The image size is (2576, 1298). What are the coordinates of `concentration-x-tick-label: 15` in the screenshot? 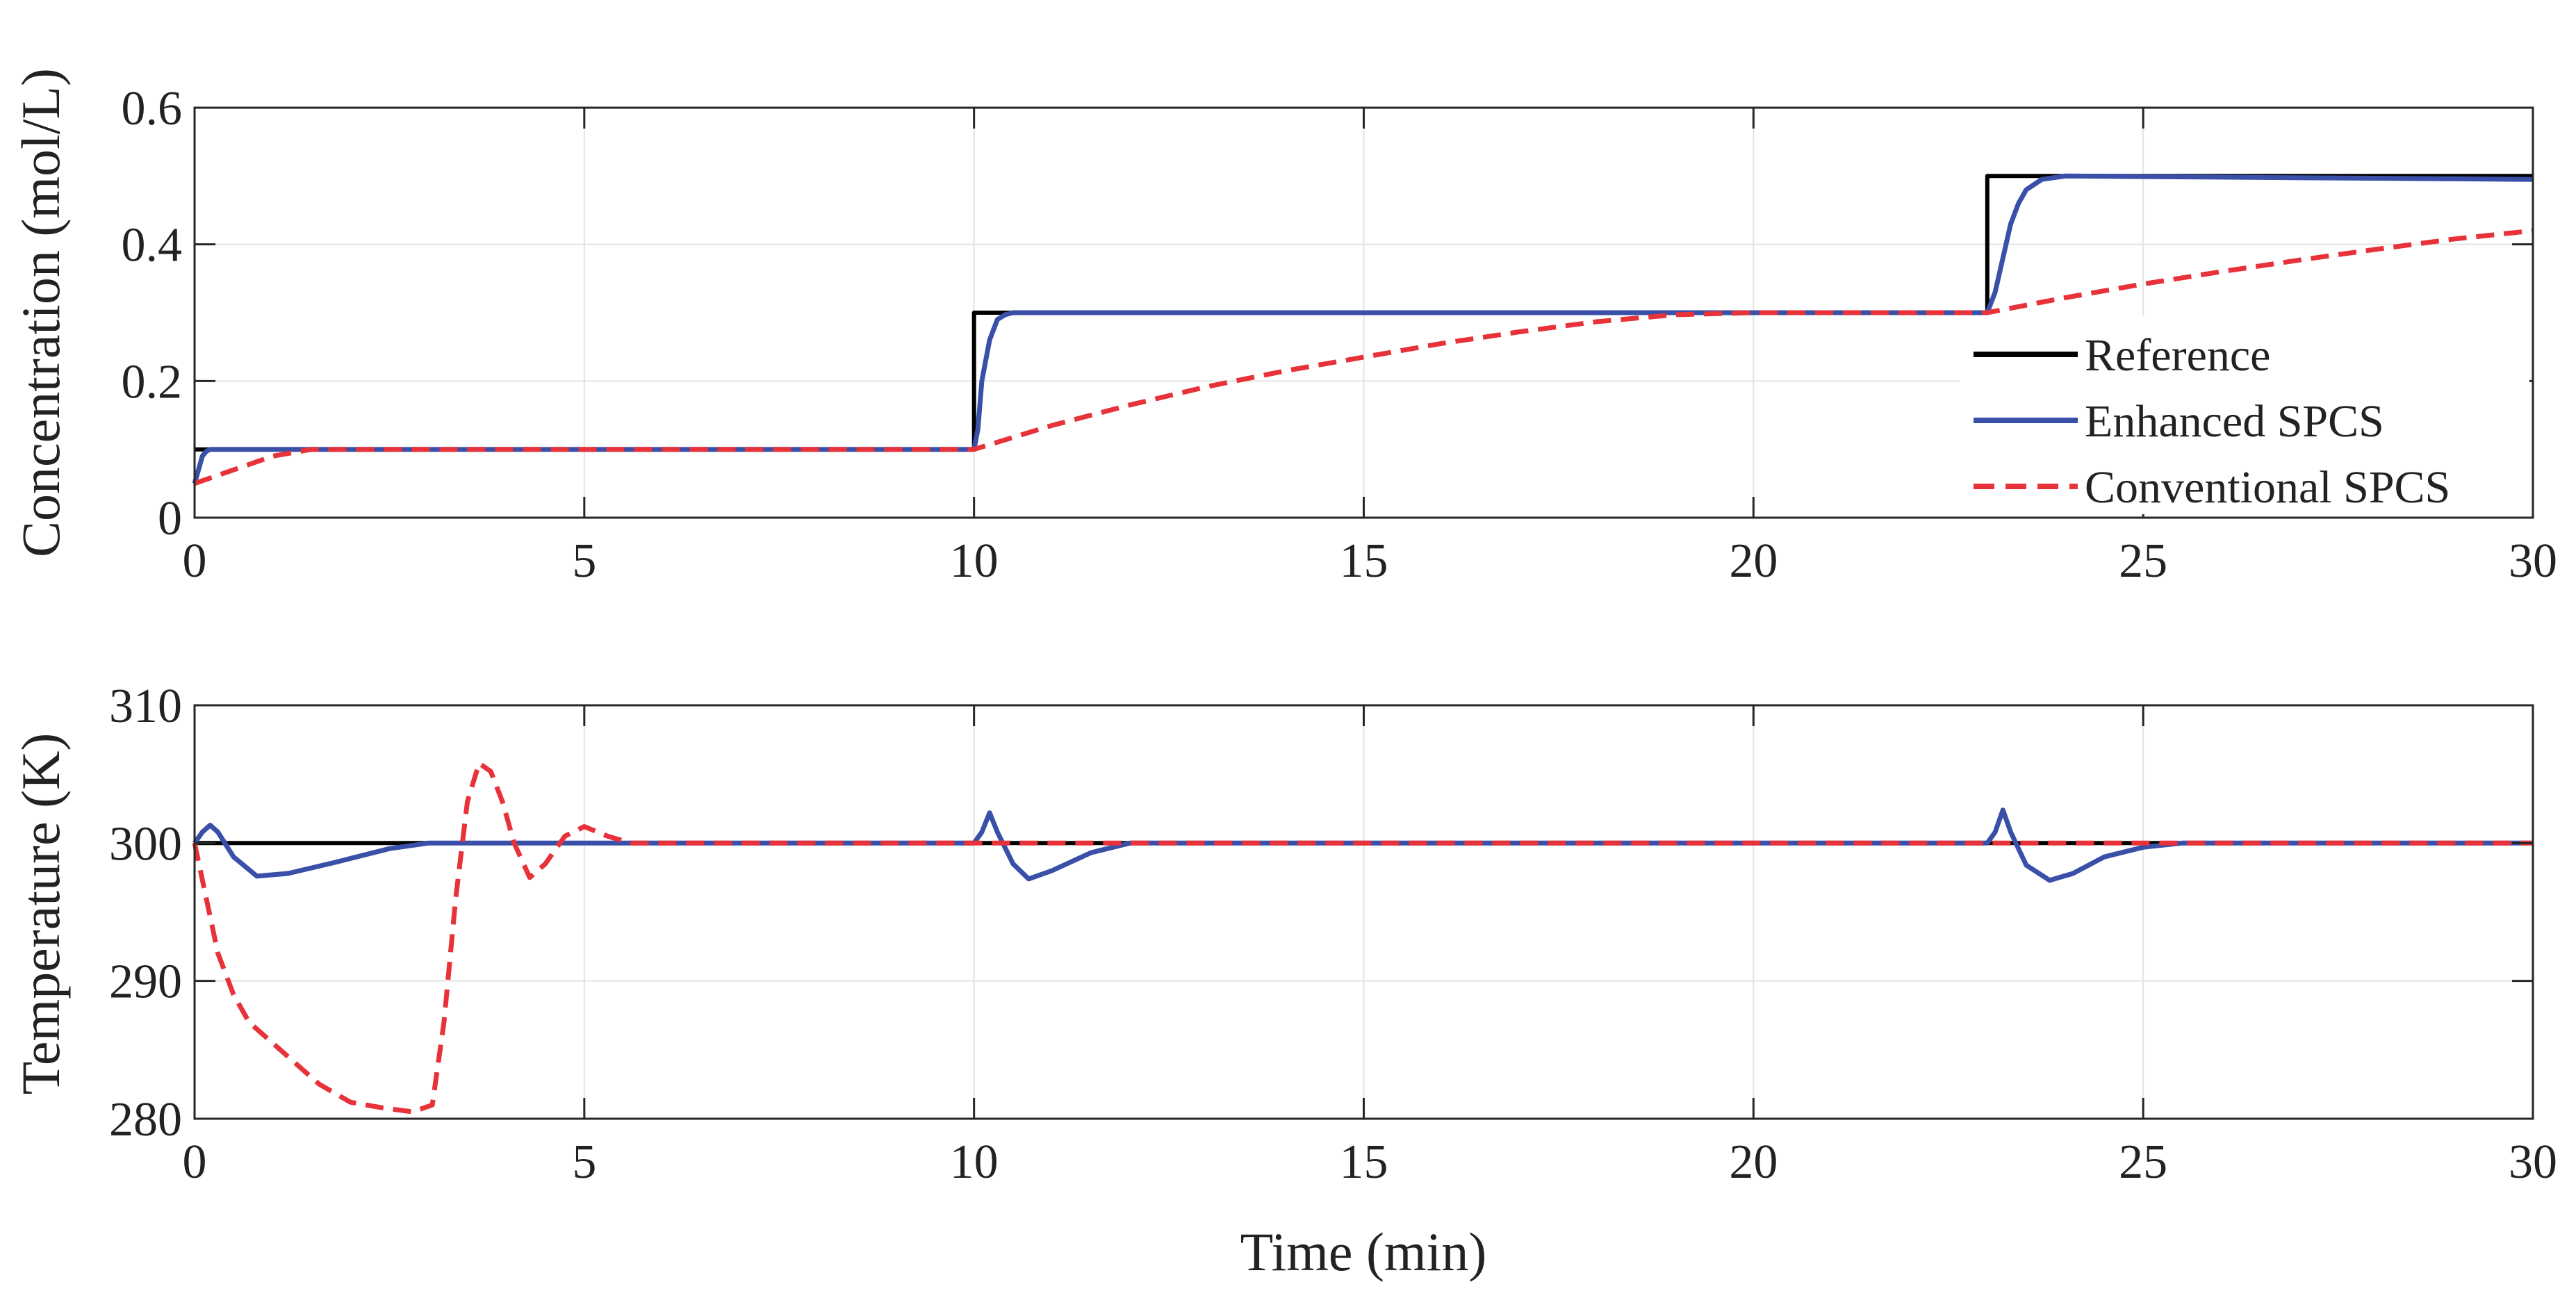 It's located at (1364, 561).